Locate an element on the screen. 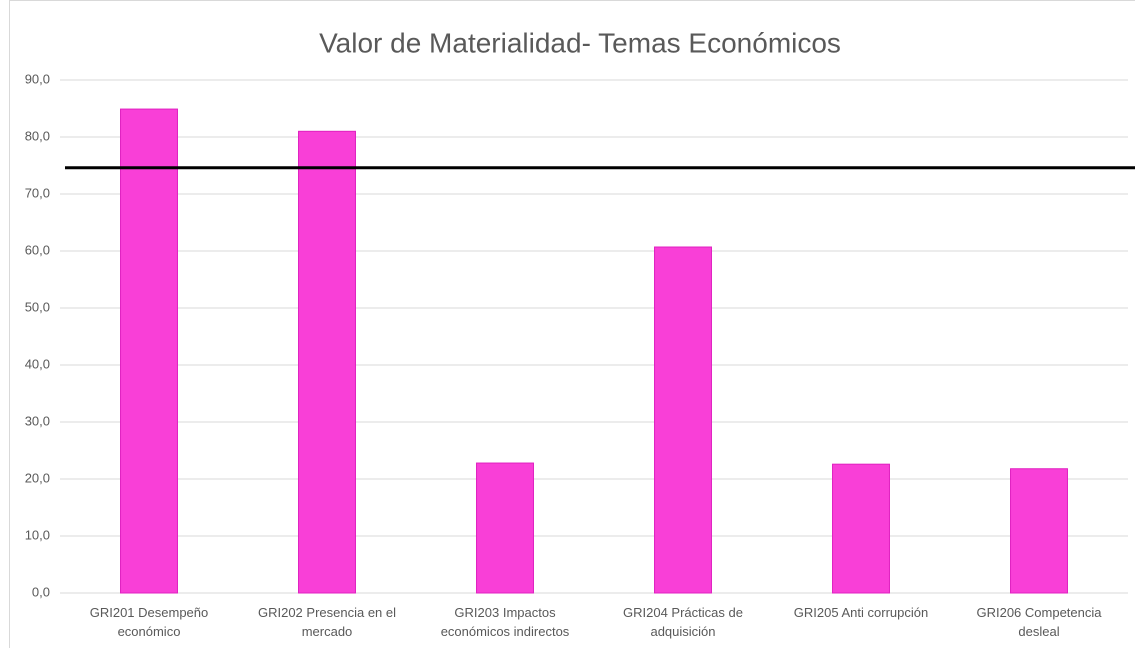 The height and width of the screenshot is (648, 1135). y-tick-label: 90,0 is located at coordinates (37, 78).